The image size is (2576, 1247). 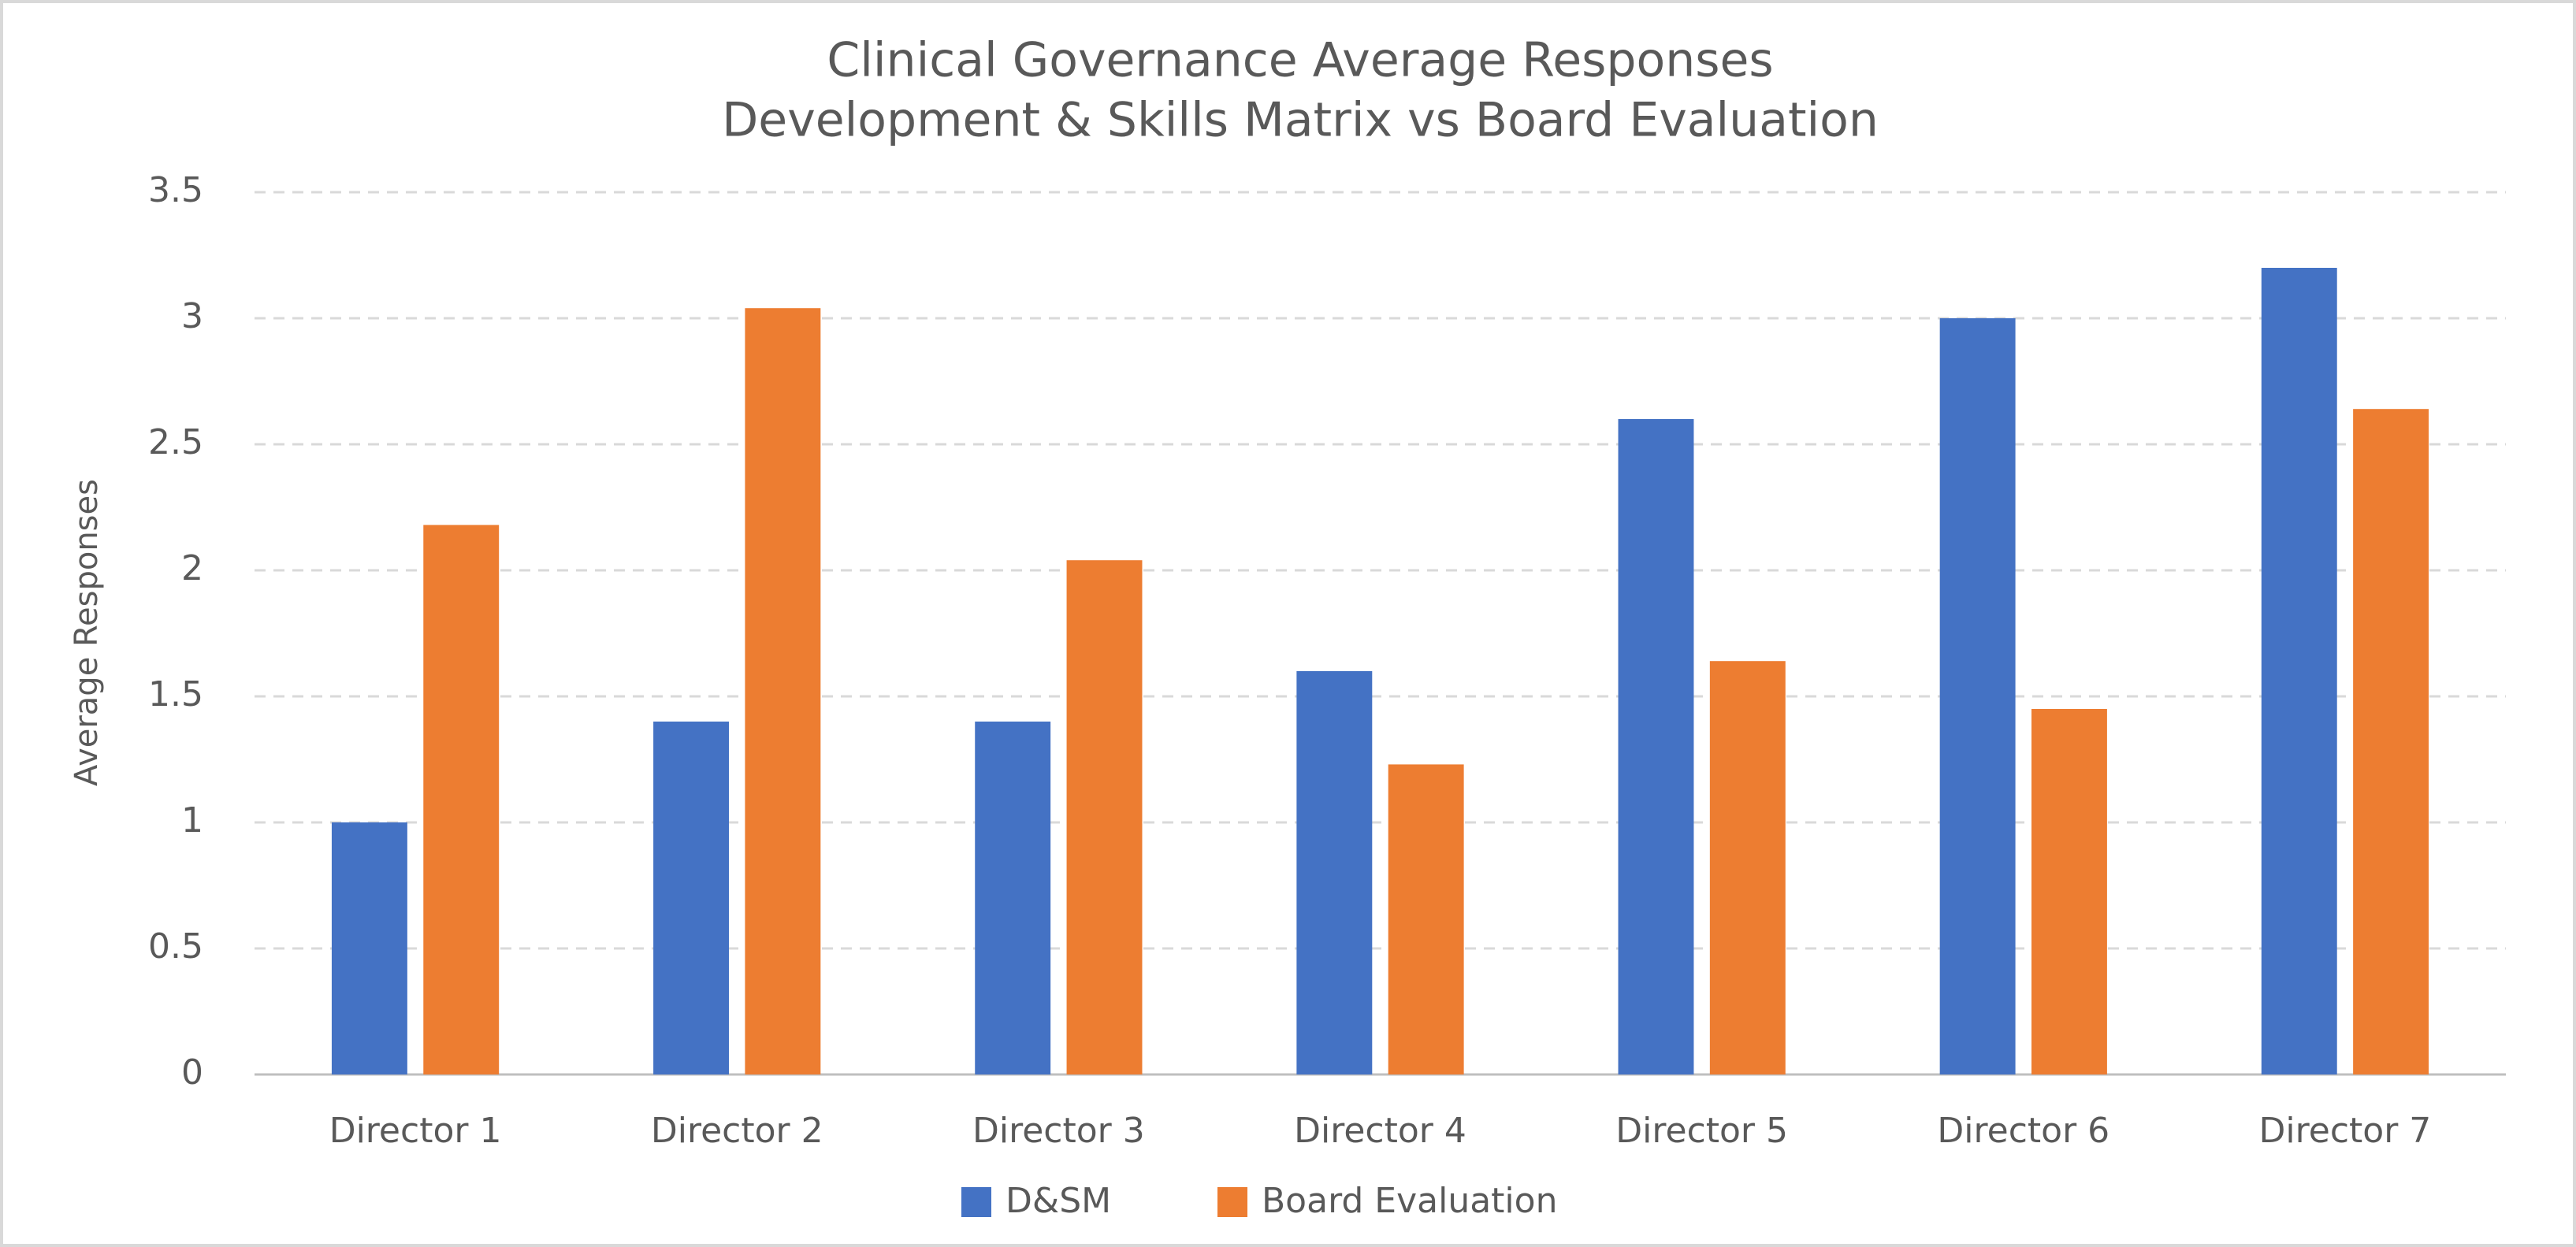 I want to click on x-tick-label: Director 3, so click(x=1058, y=1131).